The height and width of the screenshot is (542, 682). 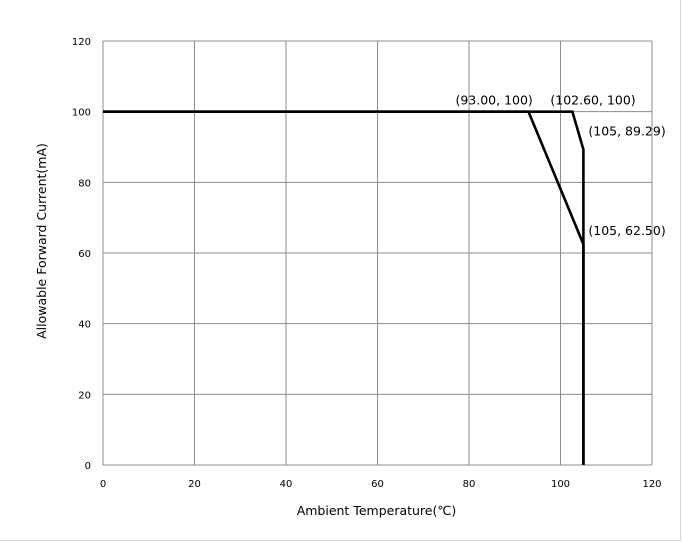 What do you see at coordinates (377, 510) in the screenshot?
I see `x-axis-label: Ambient Temperature(℃)` at bounding box center [377, 510].